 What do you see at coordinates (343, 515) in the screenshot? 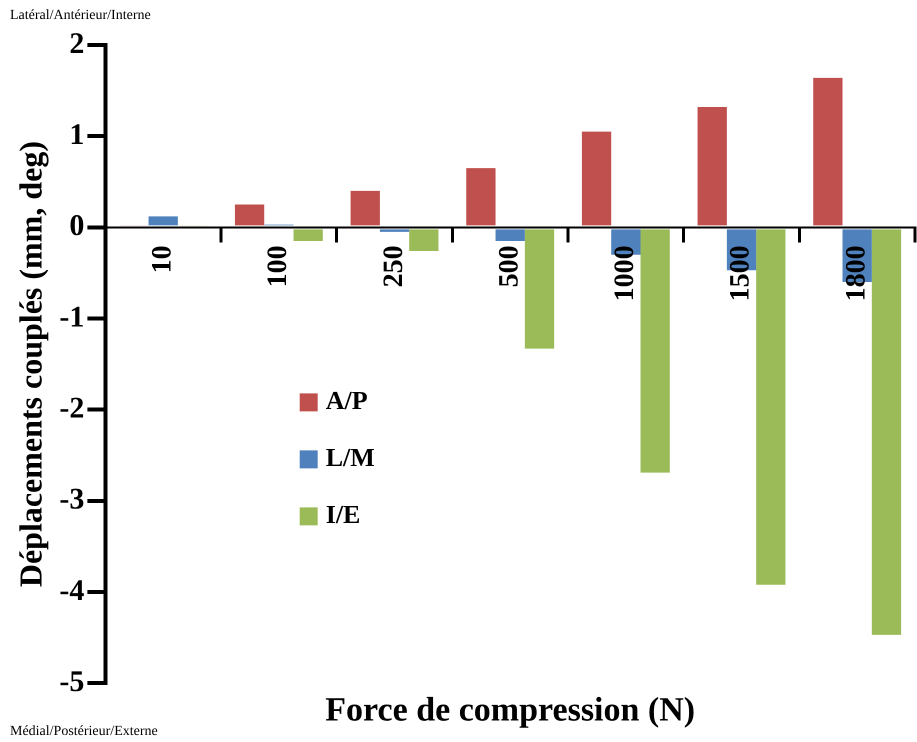
I see `legend-label: I/E` at bounding box center [343, 515].